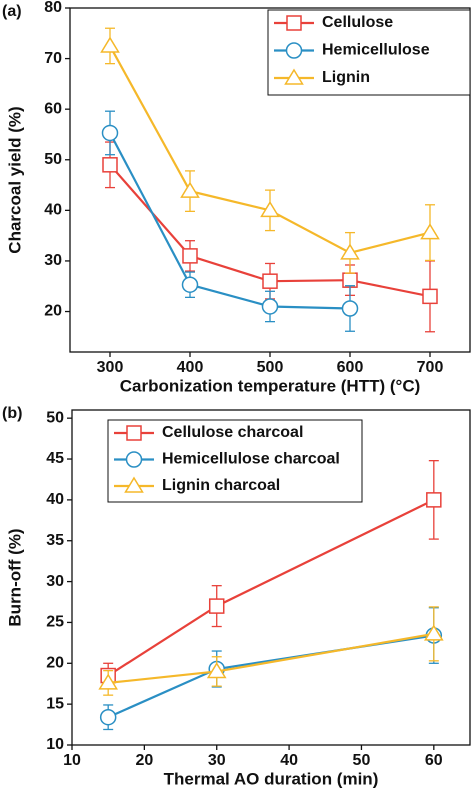 This screenshot has width=474, height=800. What do you see at coordinates (376, 50) in the screenshot?
I see `legend-label: Hemicellulose` at bounding box center [376, 50].